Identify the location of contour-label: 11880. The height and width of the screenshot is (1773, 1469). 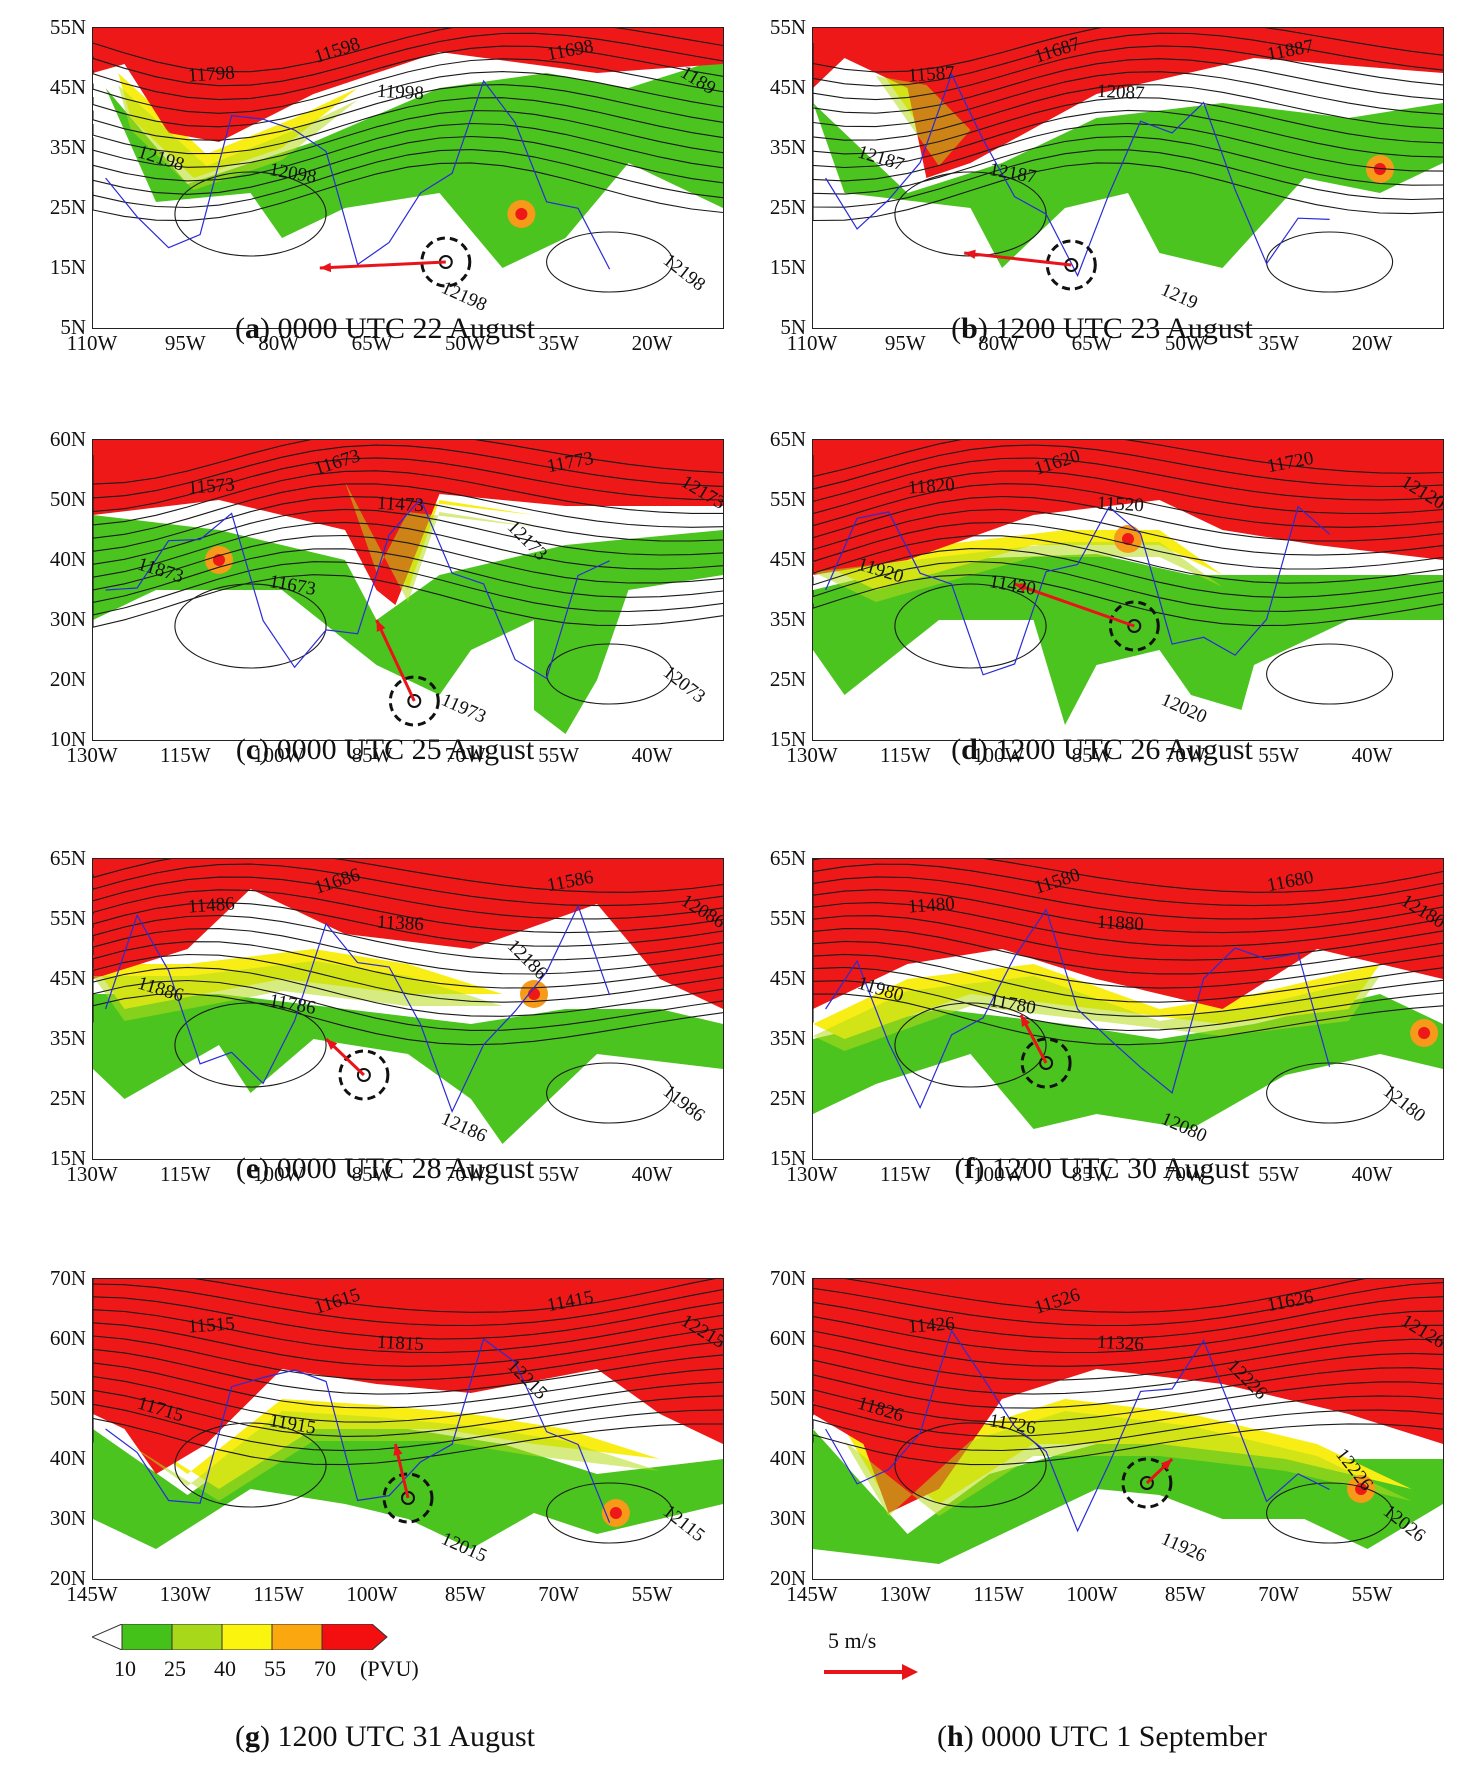
(1120, 923).